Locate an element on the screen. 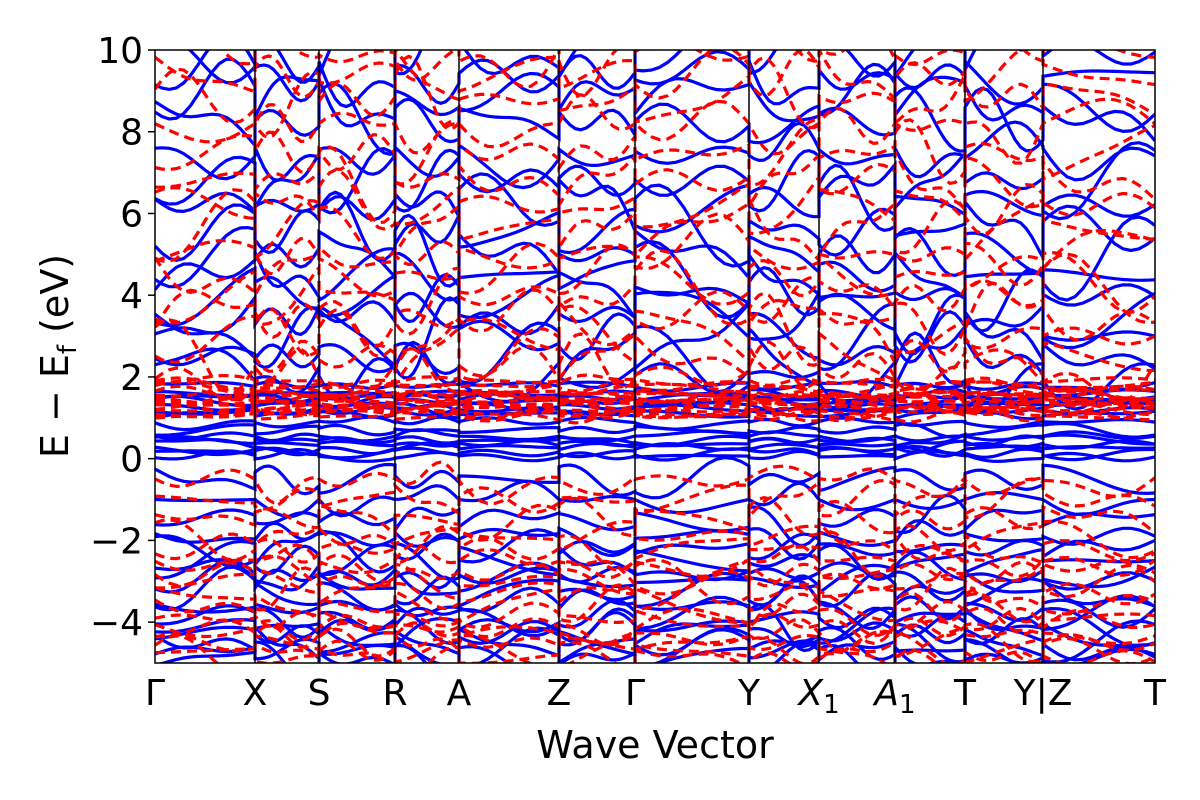 This screenshot has width=1200, height=800. y-axis-label: E − Ef (eV) is located at coordinates (58, 356).